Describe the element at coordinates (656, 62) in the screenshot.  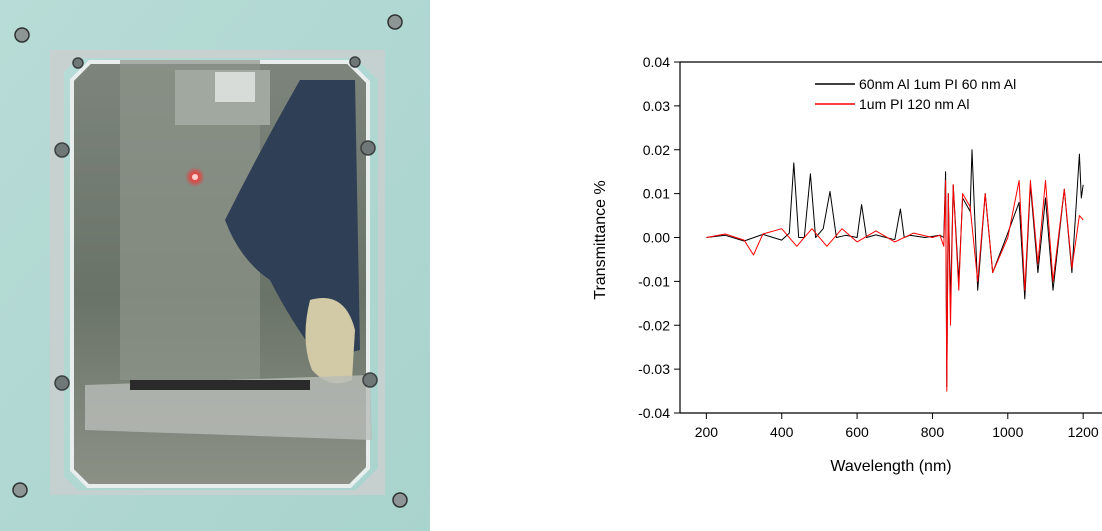
I see `y-tick-label: 0.04` at that location.